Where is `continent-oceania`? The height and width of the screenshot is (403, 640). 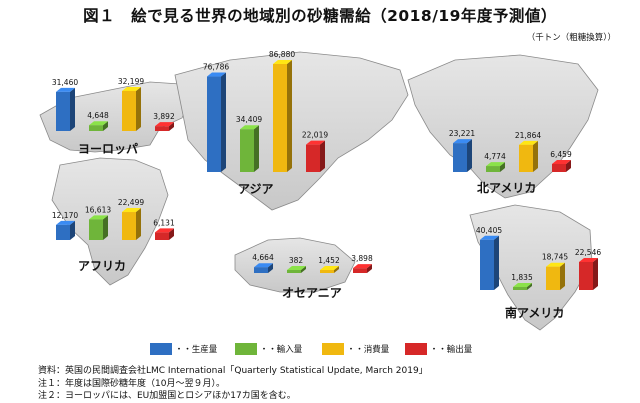 continent-oceania is located at coordinates (295, 265).